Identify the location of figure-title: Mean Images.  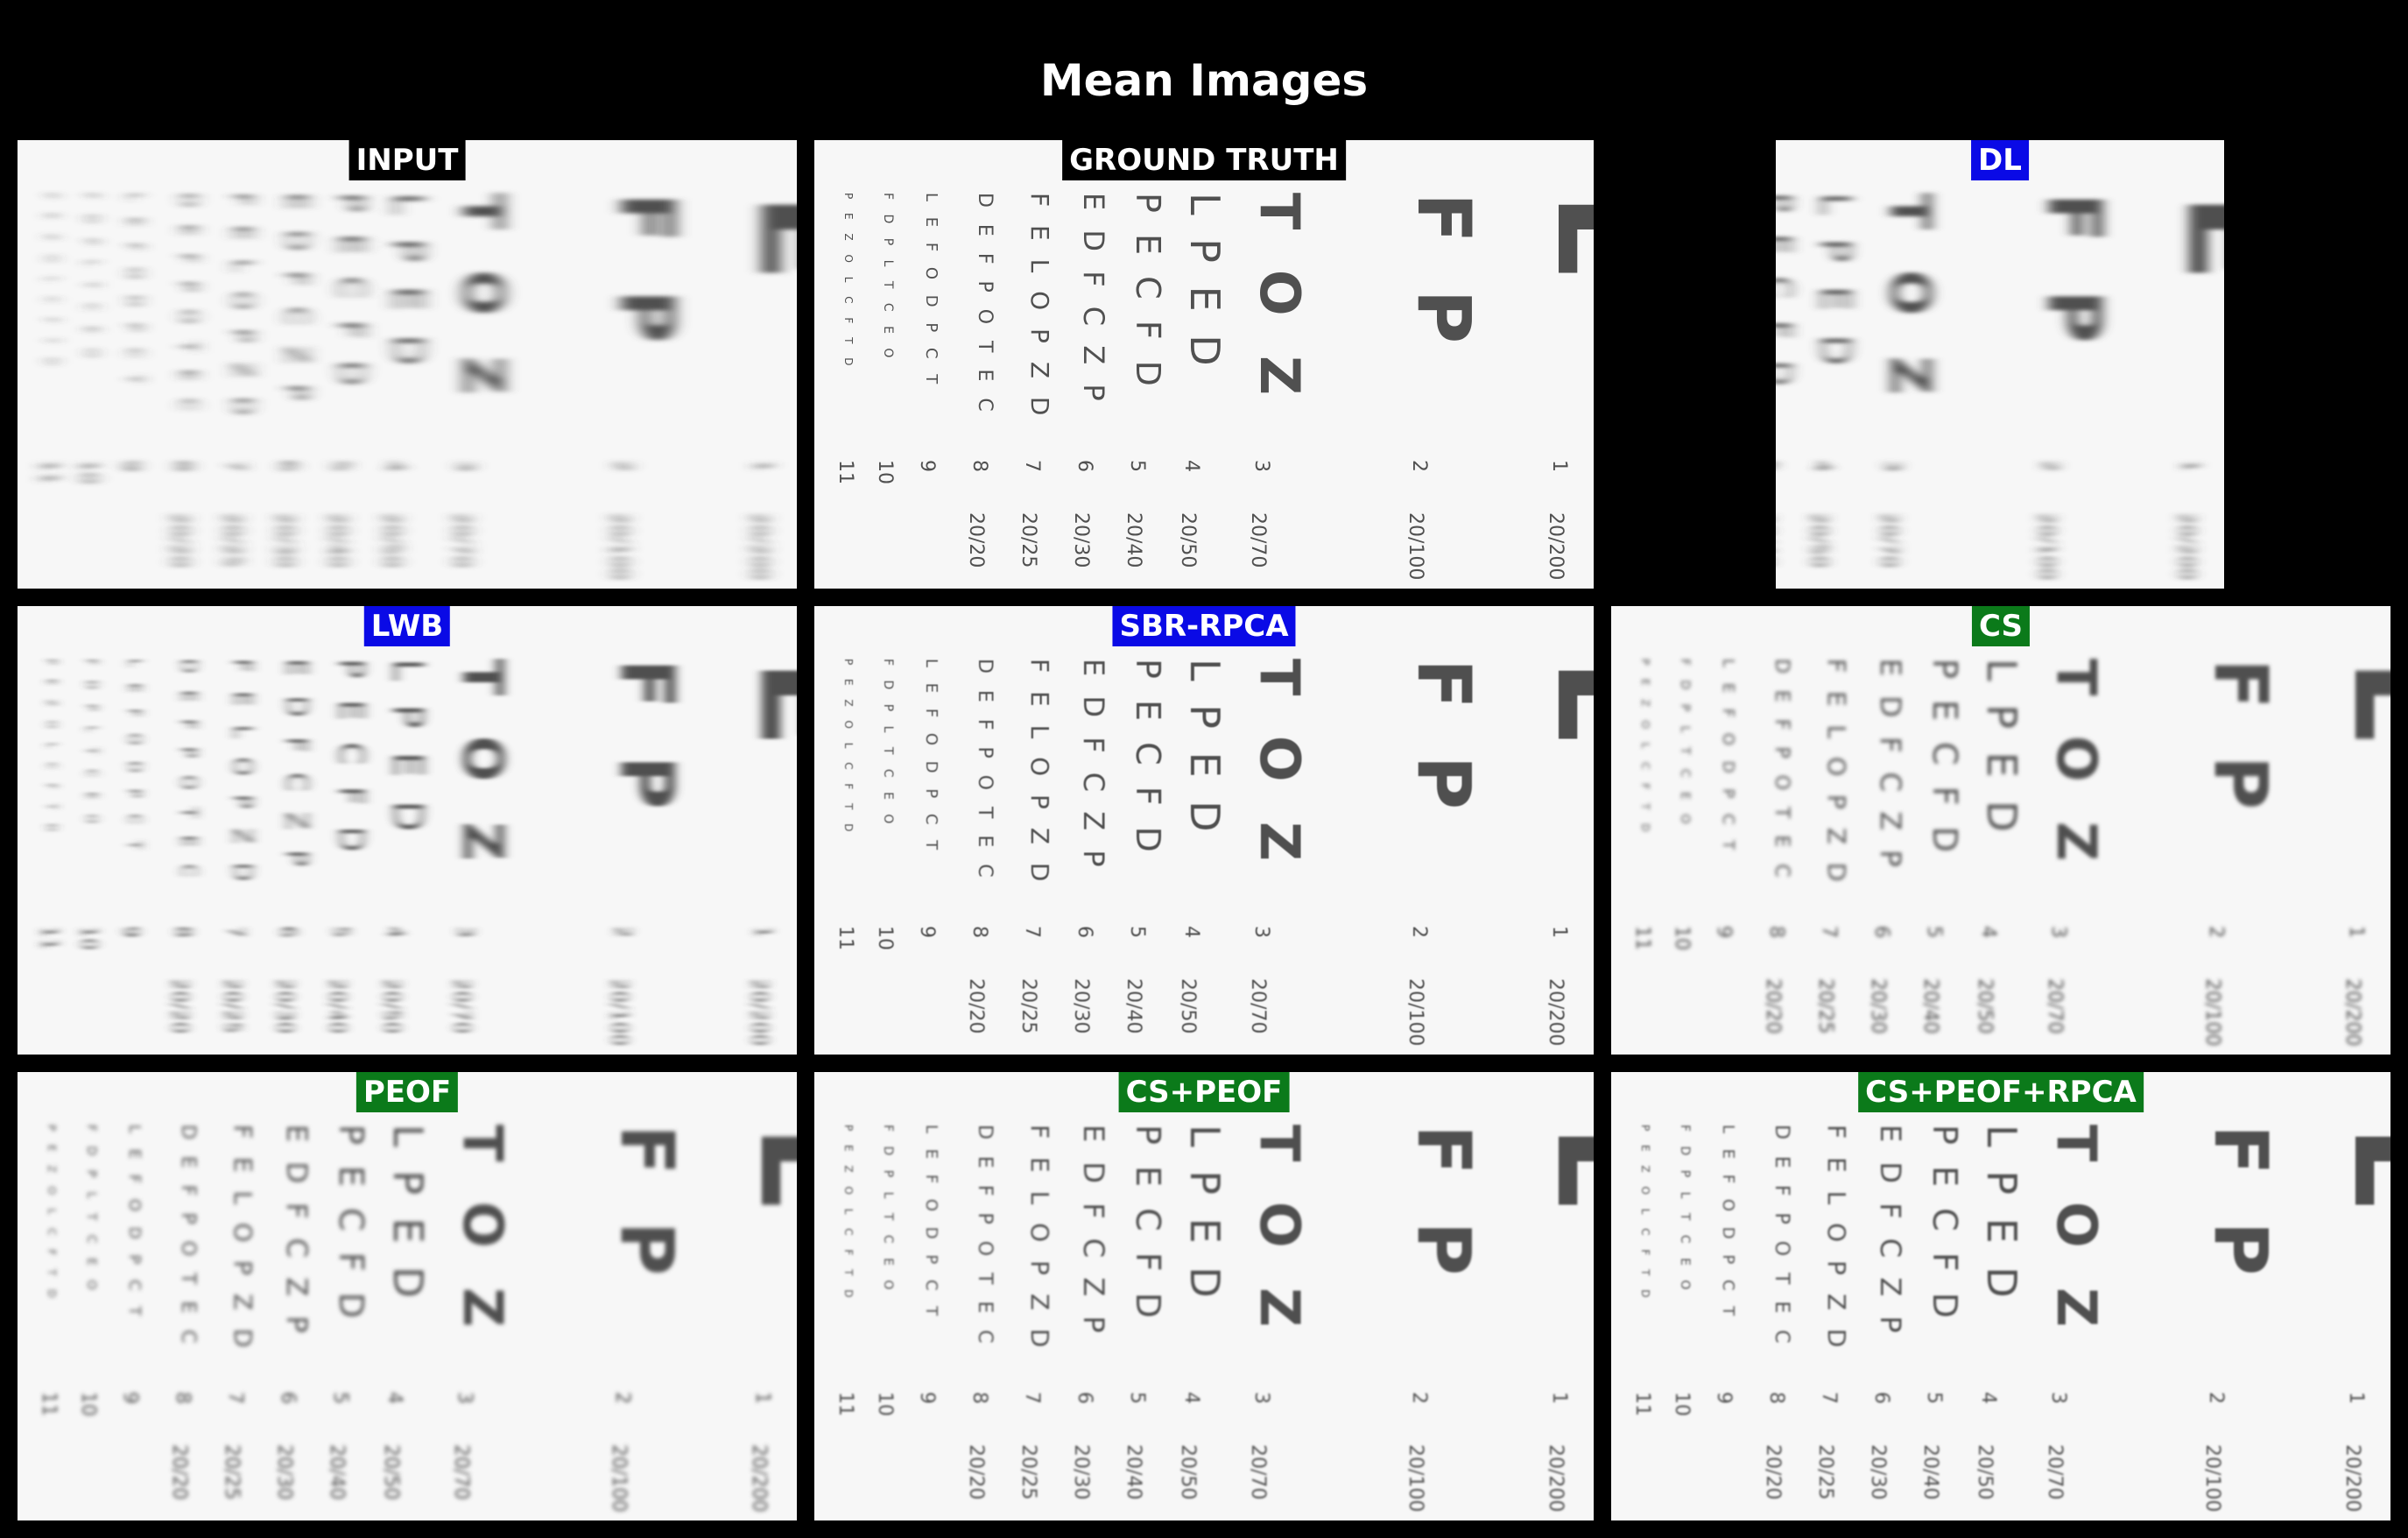
(1204, 80).